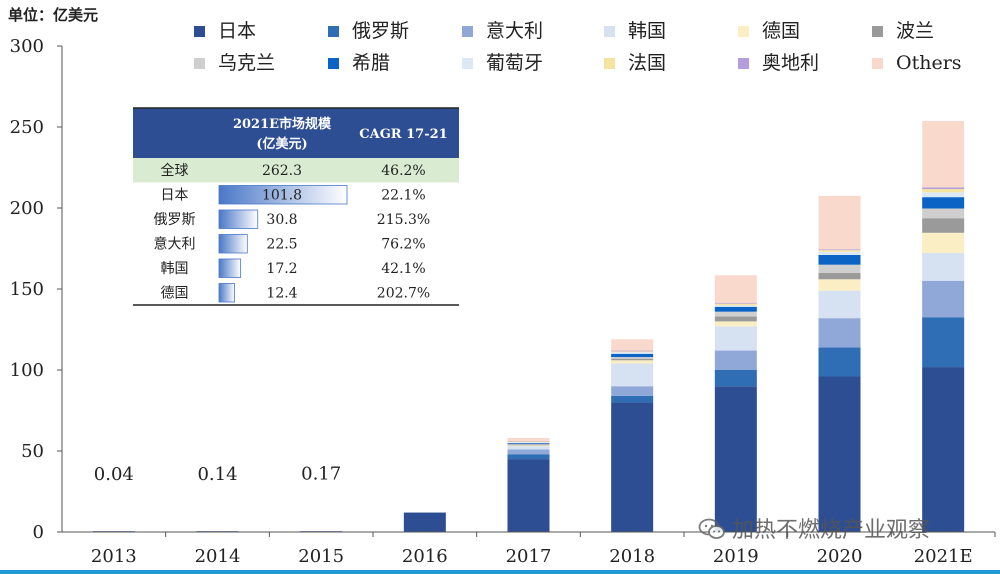  What do you see at coordinates (514, 63) in the screenshot?
I see `legend-label: 葡萄牙` at bounding box center [514, 63].